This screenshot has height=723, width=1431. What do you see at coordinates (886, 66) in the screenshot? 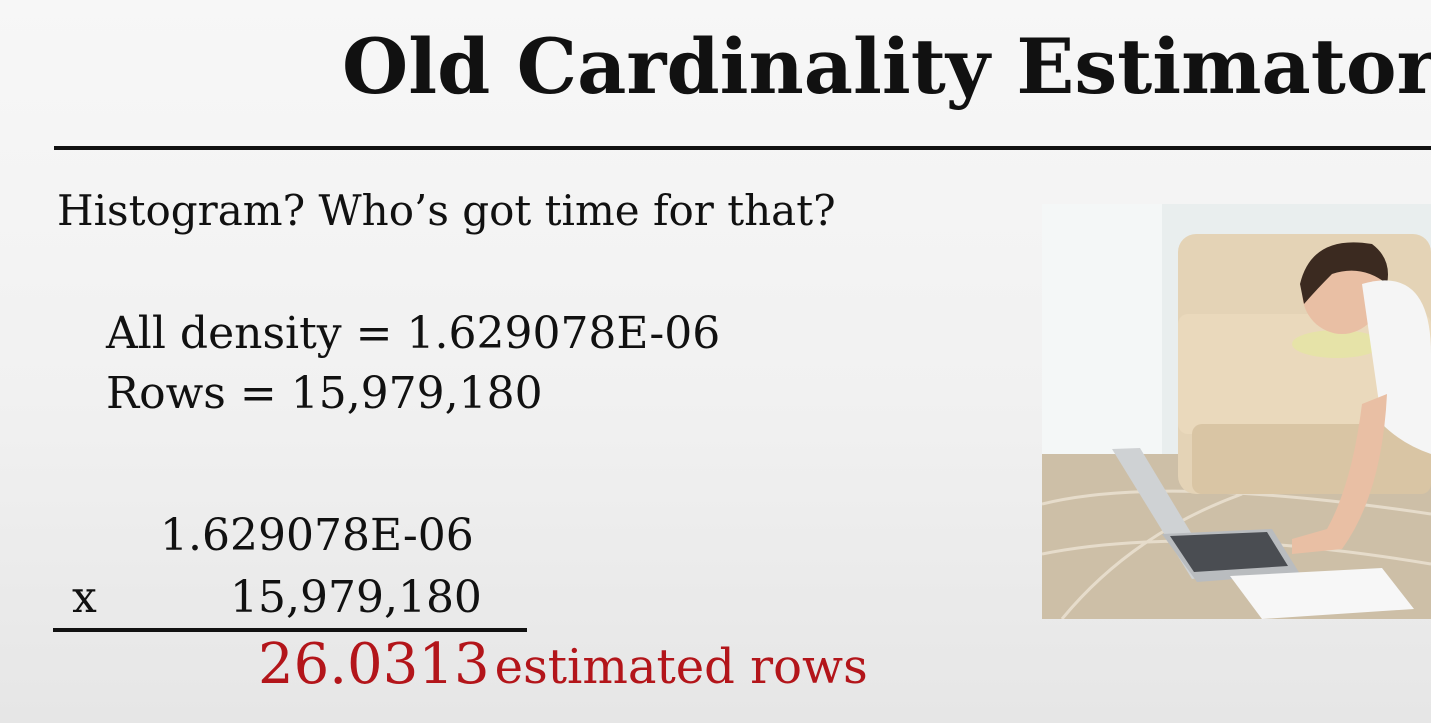
I see `slide-title: Old Cardinality Estimator` at bounding box center [886, 66].